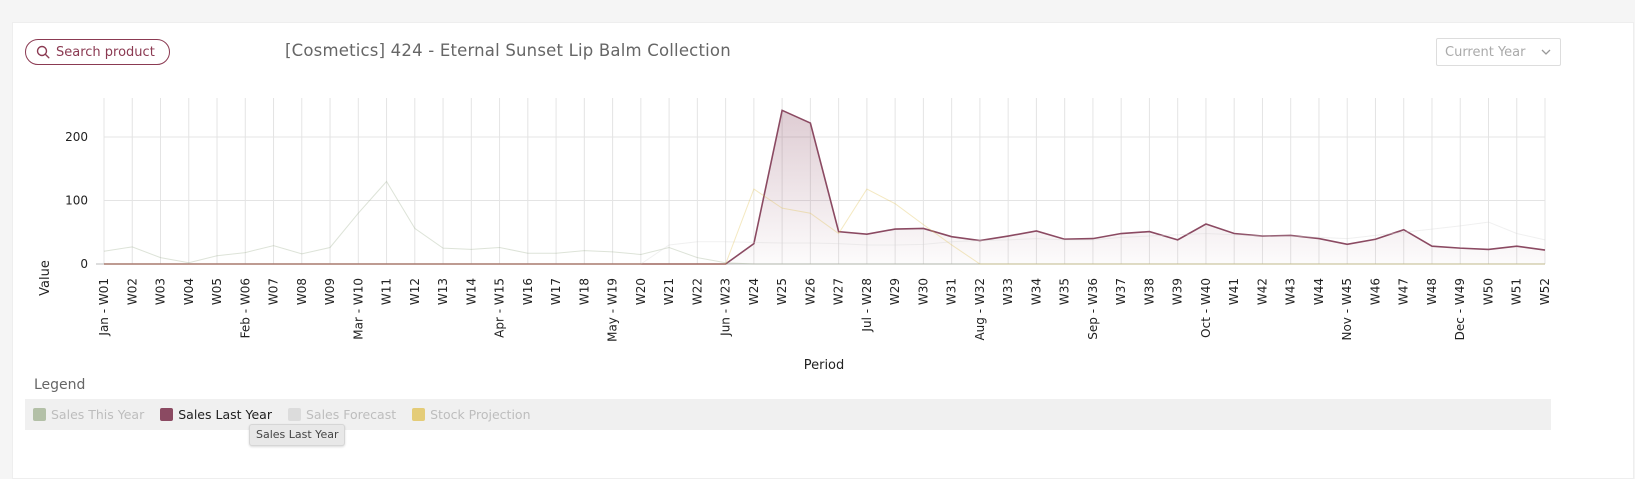  I want to click on x-tick-label: W33, so click(1008, 291).